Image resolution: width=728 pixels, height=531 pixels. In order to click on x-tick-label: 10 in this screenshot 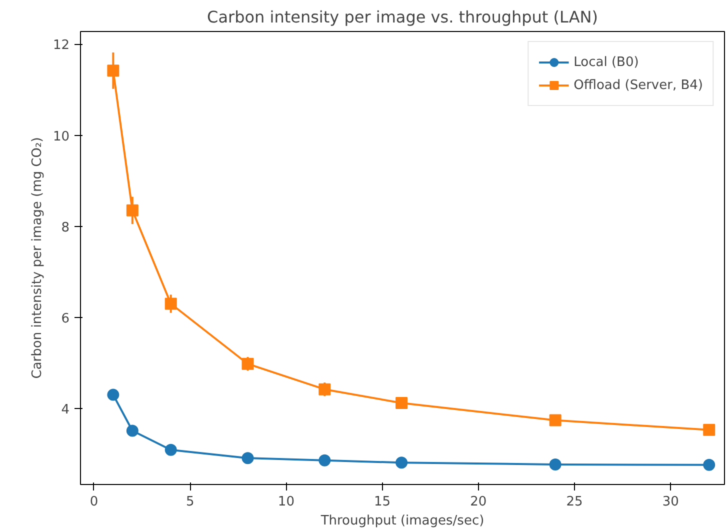, I will do `click(286, 502)`.